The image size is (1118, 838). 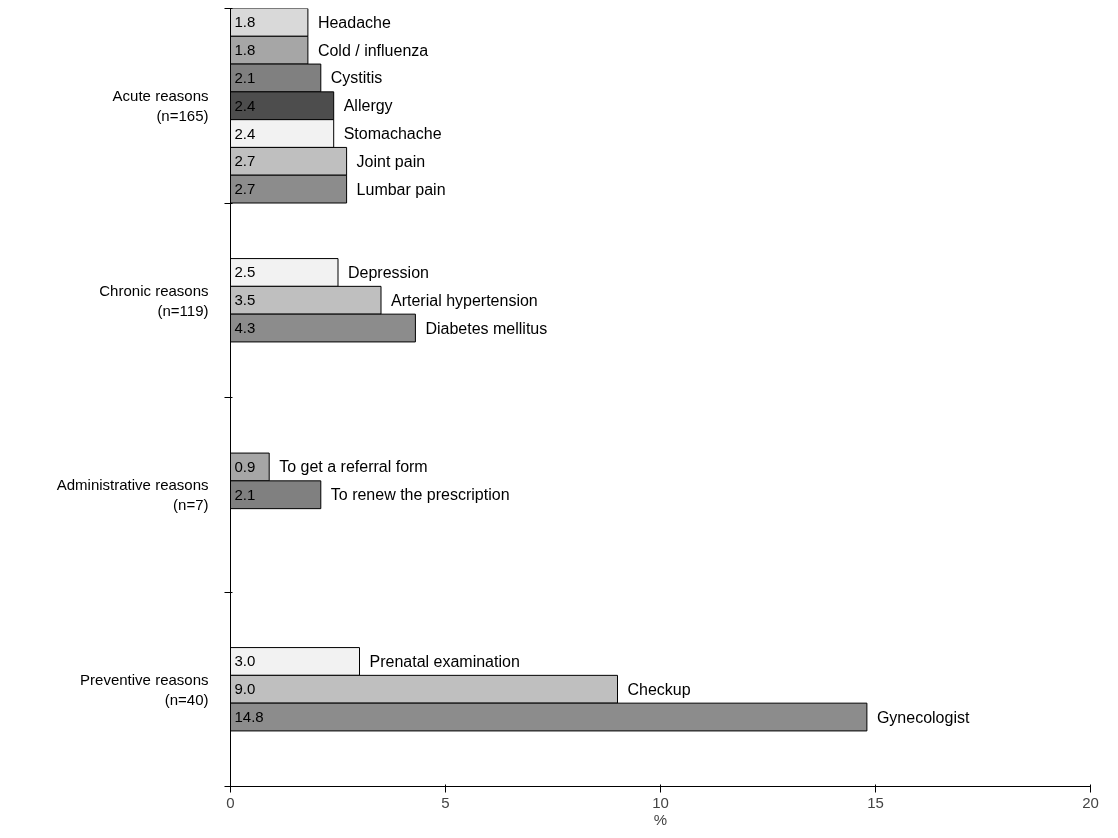 What do you see at coordinates (1090, 802) in the screenshot?
I see `x-tick-label: 20` at bounding box center [1090, 802].